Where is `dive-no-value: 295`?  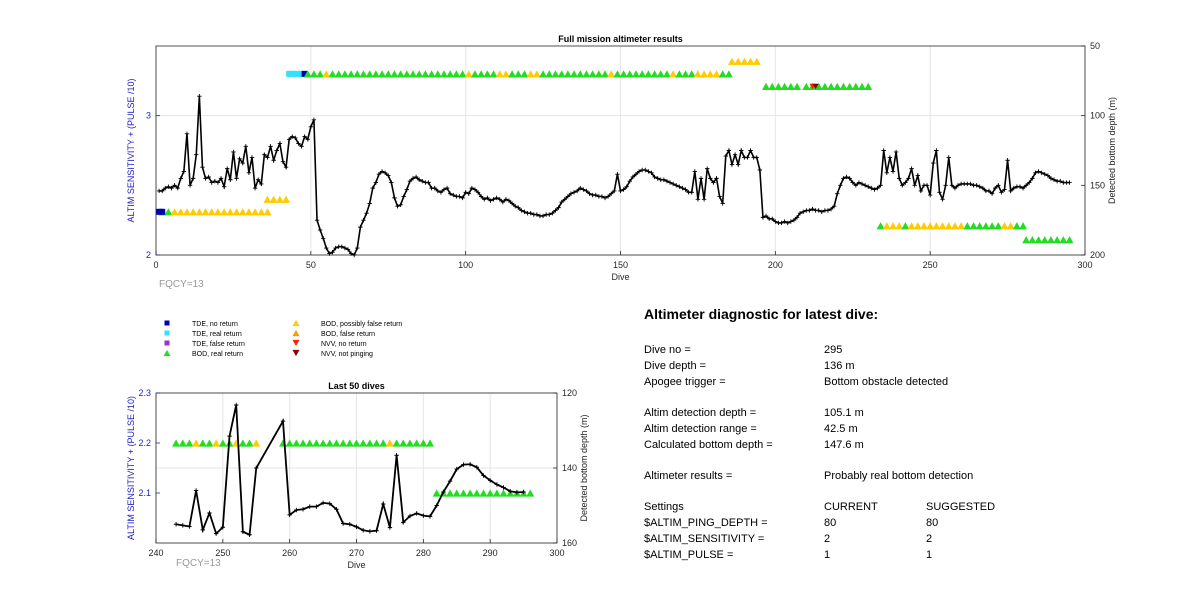
dive-no-value: 295 is located at coordinates (833, 350).